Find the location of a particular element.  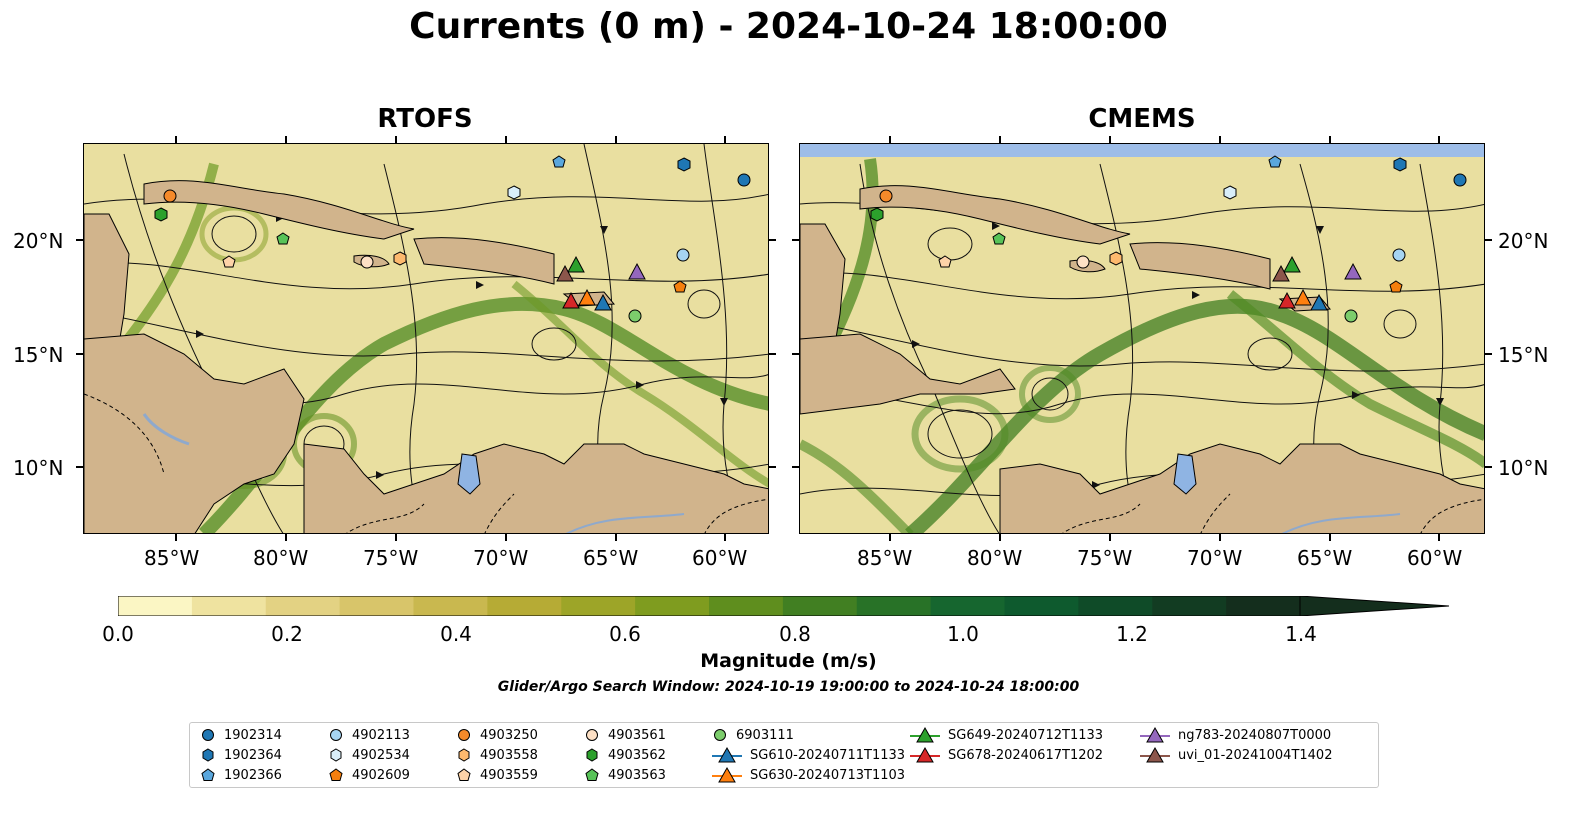

legend-item: SG610-20240711T1133 is located at coordinates (808, 755).